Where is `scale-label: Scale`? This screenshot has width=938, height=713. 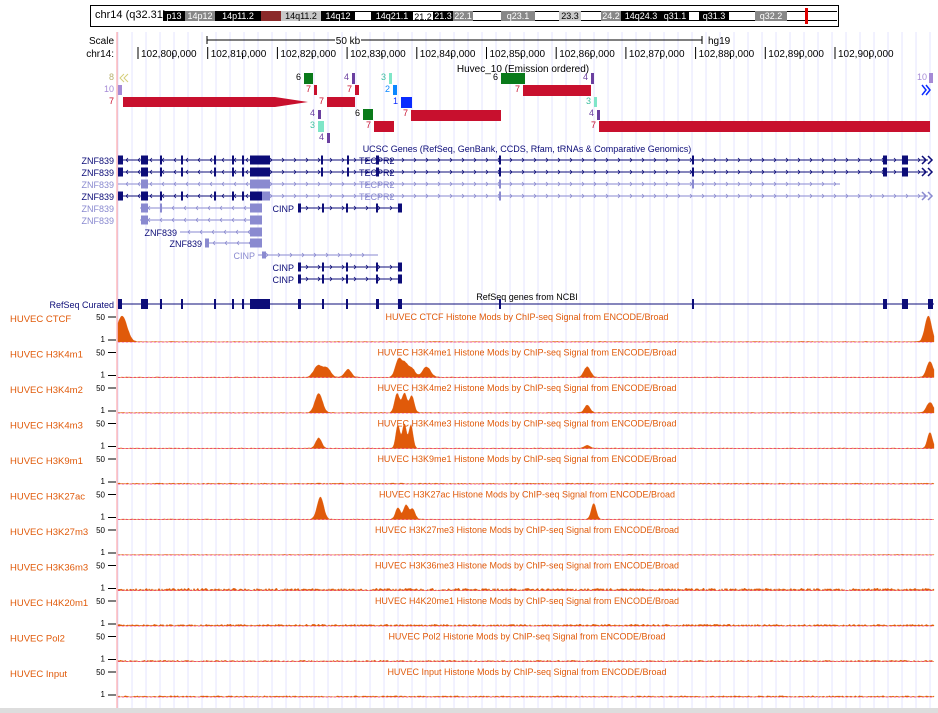 scale-label: Scale is located at coordinates (101, 41).